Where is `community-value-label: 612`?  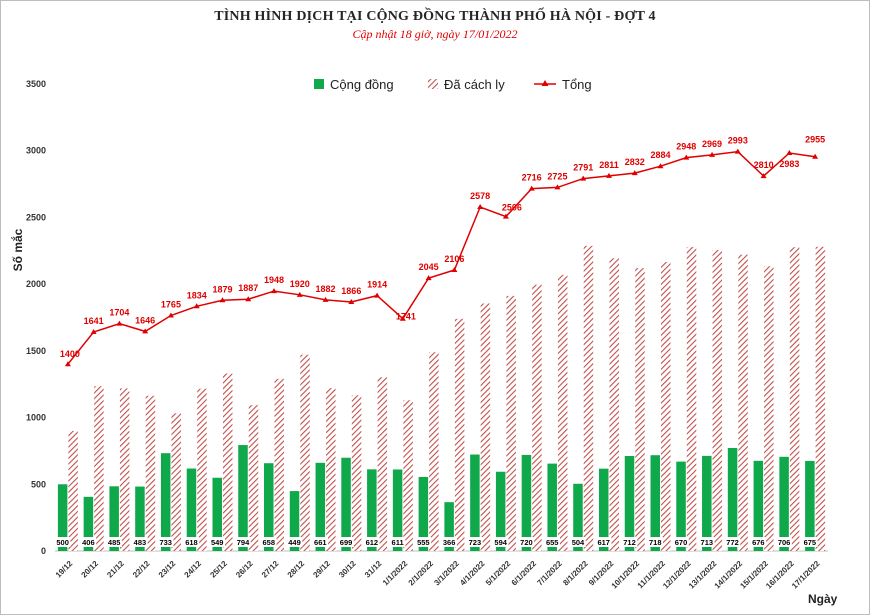
community-value-label: 612 is located at coordinates (372, 542).